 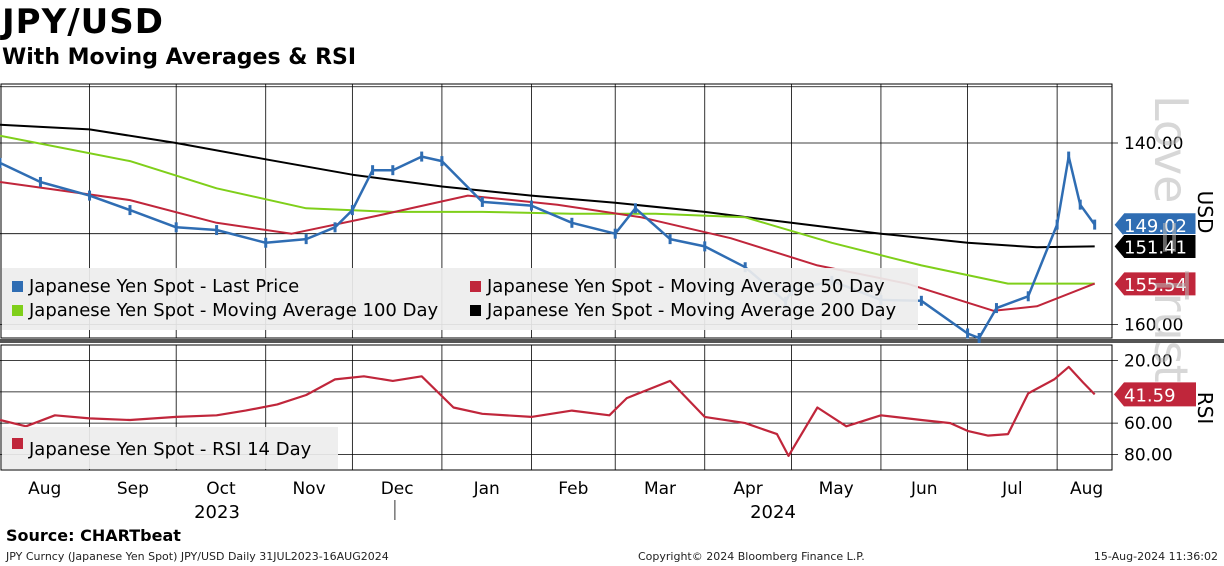 What do you see at coordinates (1153, 325) in the screenshot?
I see `price-tick-label: 160.00` at bounding box center [1153, 325].